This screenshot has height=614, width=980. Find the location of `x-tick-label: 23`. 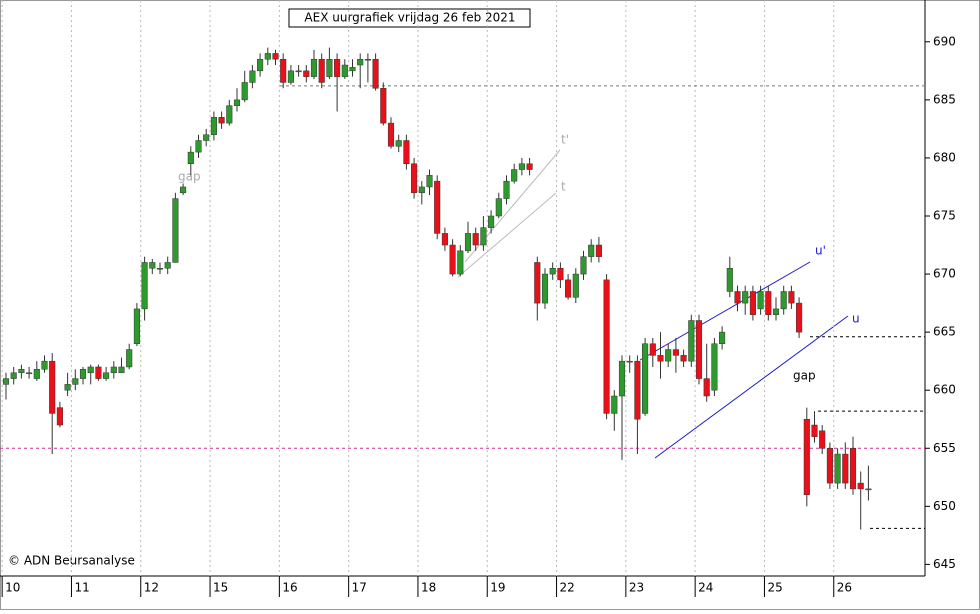

x-tick-label: 23 is located at coordinates (636, 588).